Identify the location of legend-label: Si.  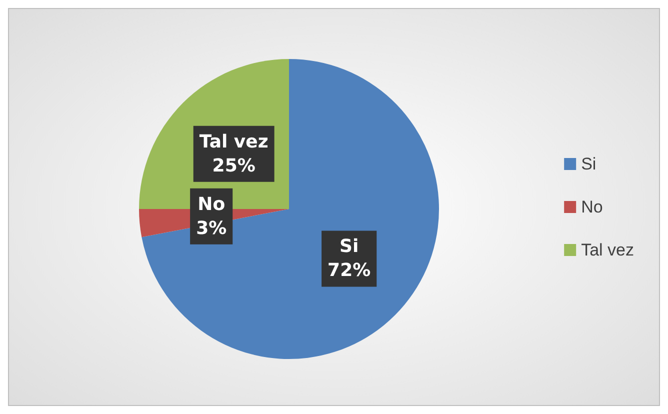
(588, 164).